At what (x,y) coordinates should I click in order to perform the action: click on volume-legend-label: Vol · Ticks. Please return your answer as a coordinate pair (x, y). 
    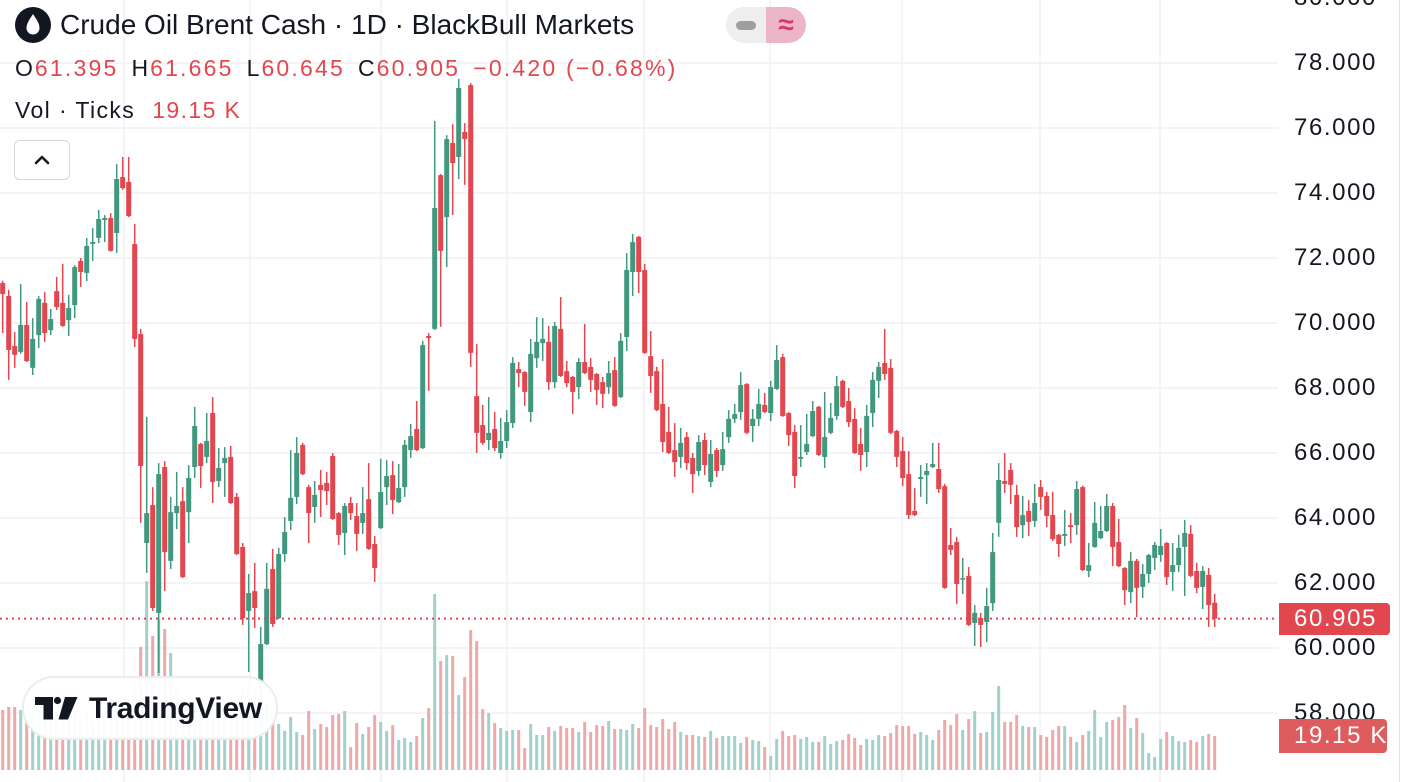
    Looking at the image, I should click on (75, 109).